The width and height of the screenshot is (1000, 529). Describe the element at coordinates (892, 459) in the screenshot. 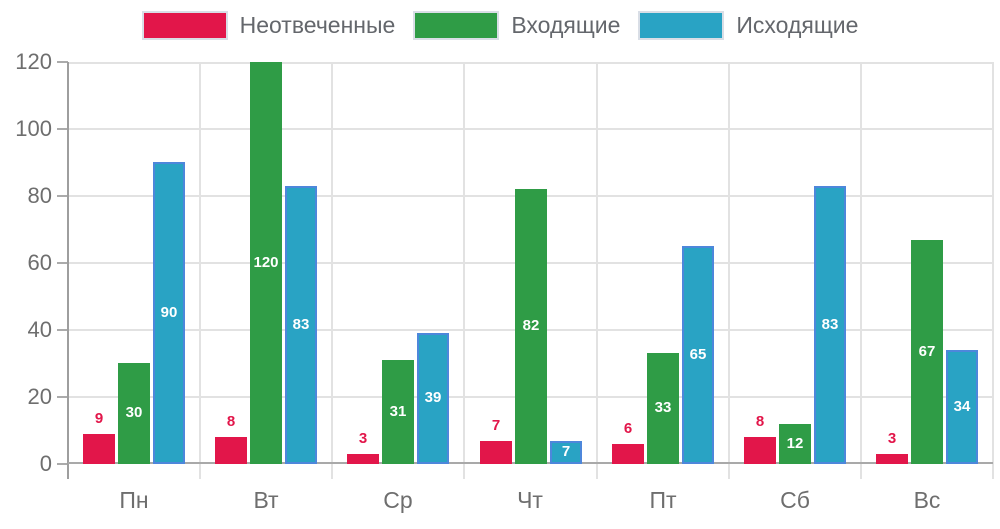

I see `bar-Вс-series-0` at that location.